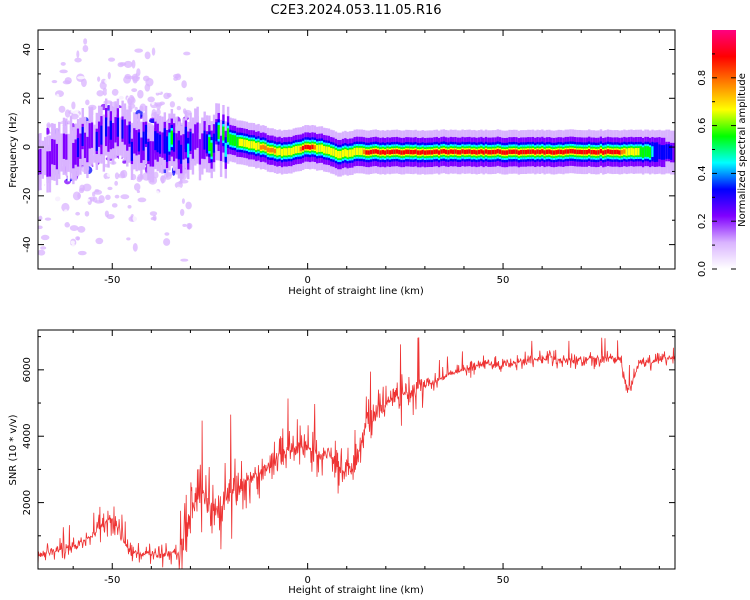 This screenshot has width=750, height=600. Describe the element at coordinates (702, 78) in the screenshot. I see `colorbar-tick-label: 0.8` at that location.